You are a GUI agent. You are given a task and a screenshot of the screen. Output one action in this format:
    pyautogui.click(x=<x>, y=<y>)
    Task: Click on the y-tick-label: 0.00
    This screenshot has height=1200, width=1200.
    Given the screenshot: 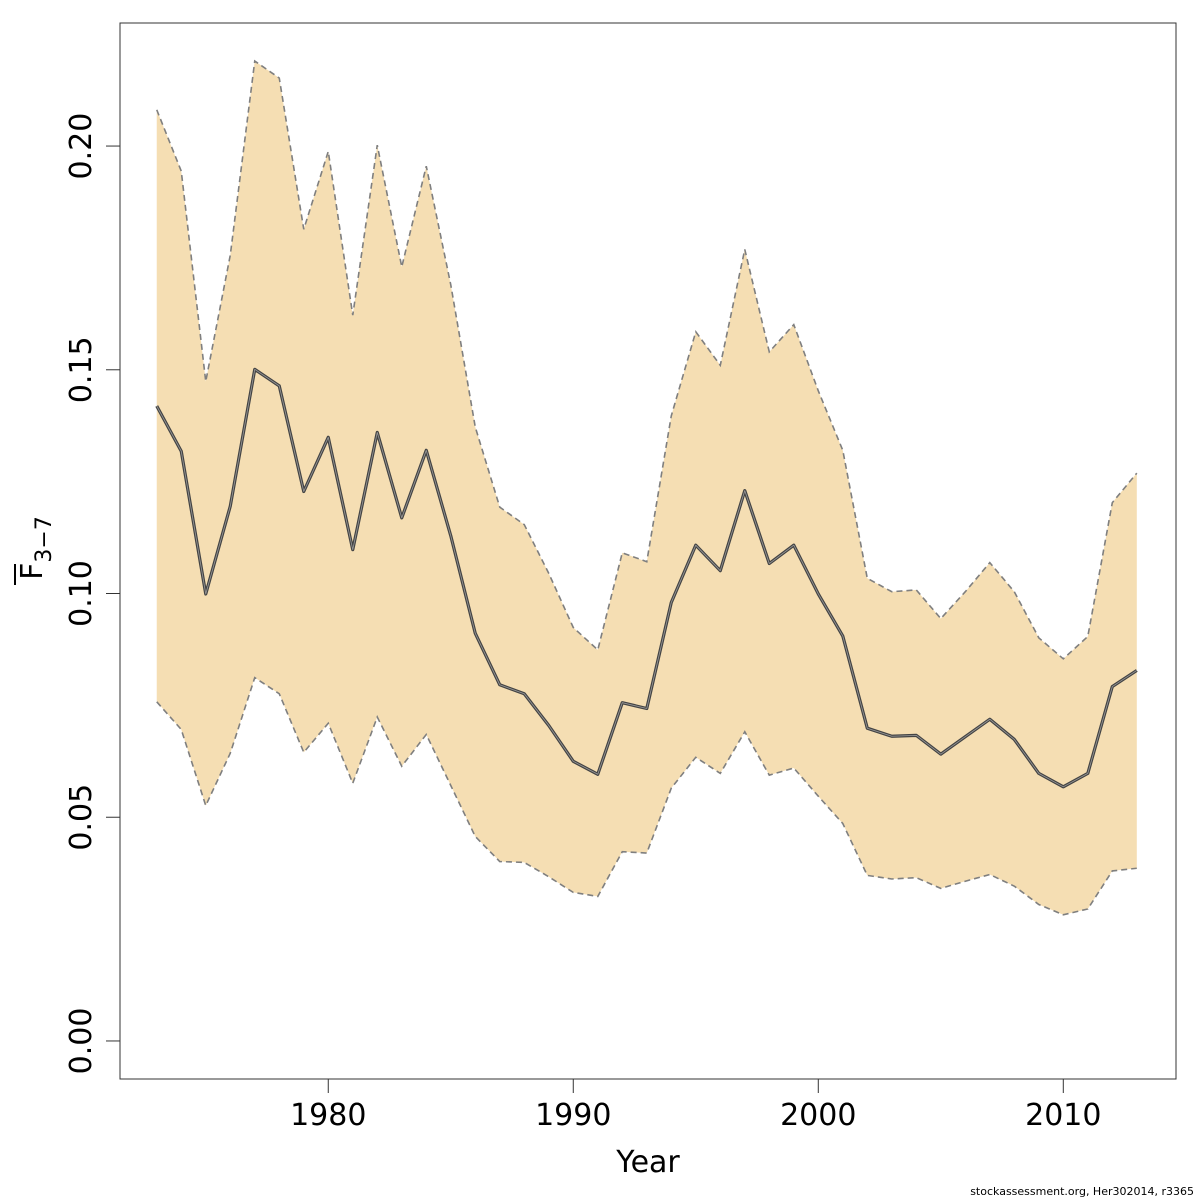 What is the action you would take?
    pyautogui.click(x=81, y=1041)
    